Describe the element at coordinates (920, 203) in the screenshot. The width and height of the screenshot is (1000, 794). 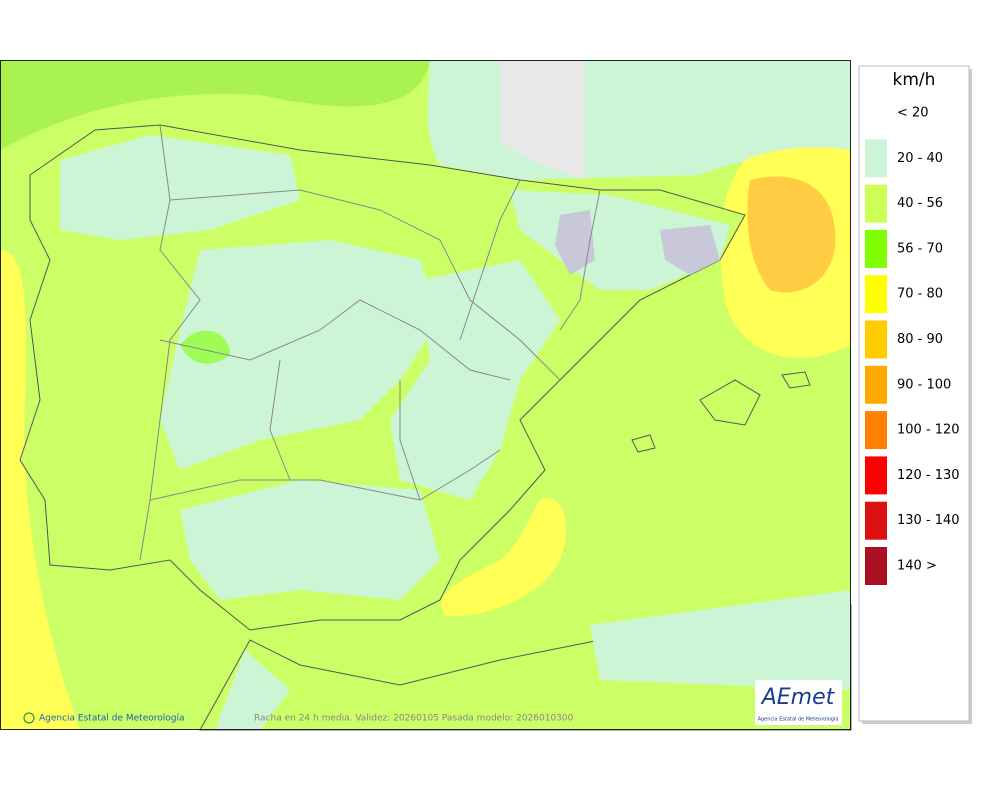
I see `legend-label: 40 - 56` at that location.